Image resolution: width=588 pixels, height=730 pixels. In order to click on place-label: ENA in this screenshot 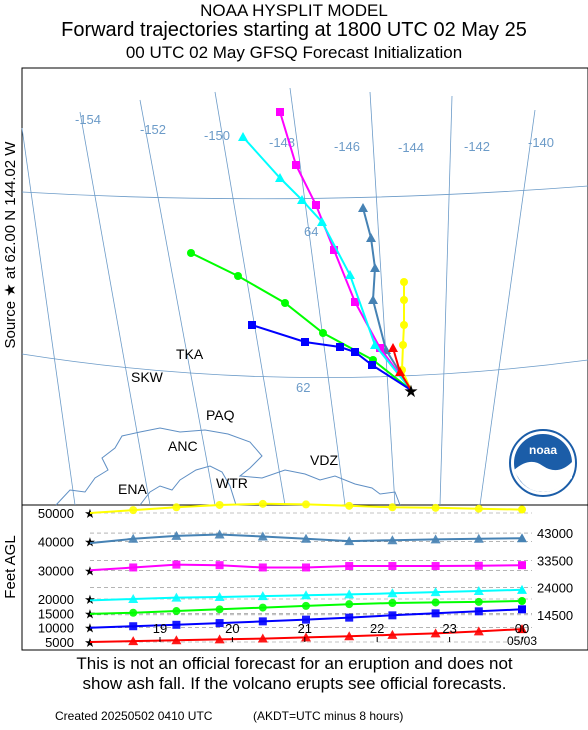, I will do `click(132, 489)`.